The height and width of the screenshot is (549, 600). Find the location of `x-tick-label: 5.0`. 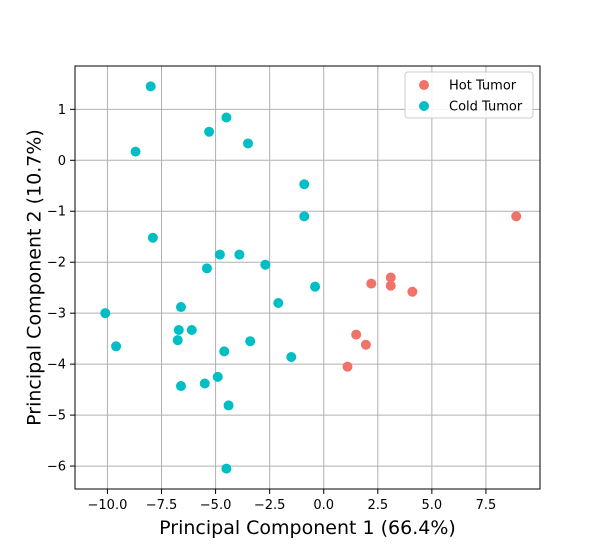

x-tick-label: 5.0 is located at coordinates (432, 505).